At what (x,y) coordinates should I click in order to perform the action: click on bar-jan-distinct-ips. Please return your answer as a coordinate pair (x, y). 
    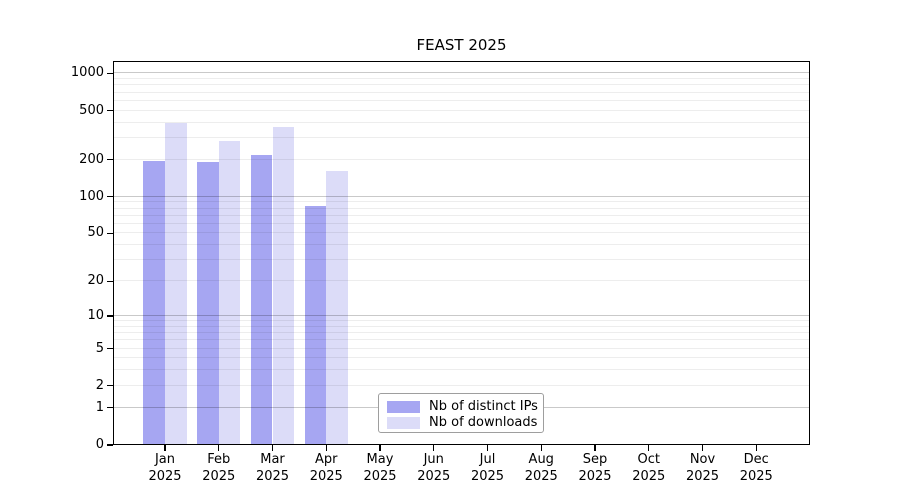
    Looking at the image, I should click on (154, 303).